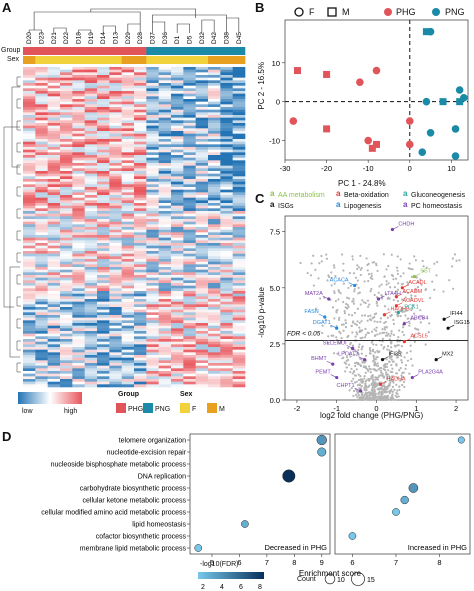 The width and height of the screenshot is (474, 591). Describe the element at coordinates (198, 548) in the screenshot. I see `enrichment-point` at that location.